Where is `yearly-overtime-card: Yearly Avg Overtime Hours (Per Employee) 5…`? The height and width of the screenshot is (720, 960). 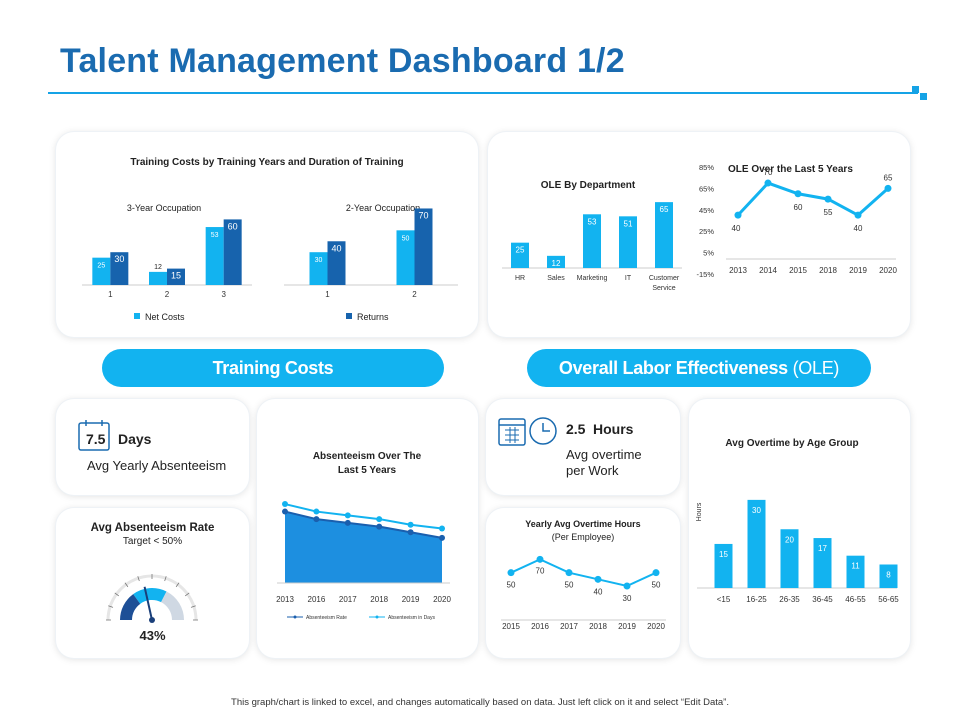 yearly-overtime-card: Yearly Avg Overtime Hours (Per Employee) 5… is located at coordinates (583, 583).